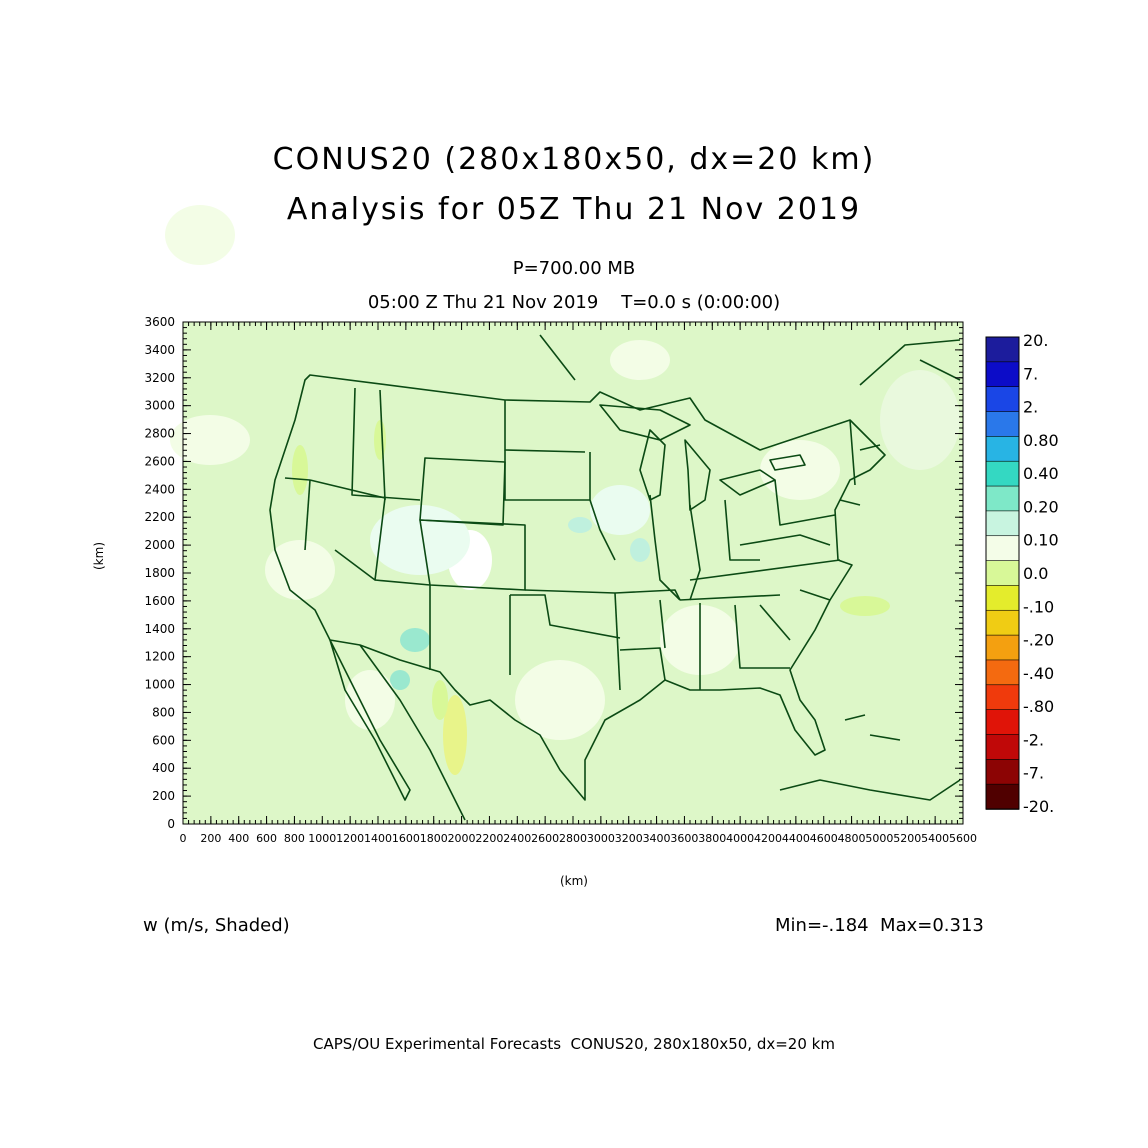 The height and width of the screenshot is (1148, 1148). Describe the element at coordinates (712, 838) in the screenshot. I see `x-tick-label: 3800` at that location.